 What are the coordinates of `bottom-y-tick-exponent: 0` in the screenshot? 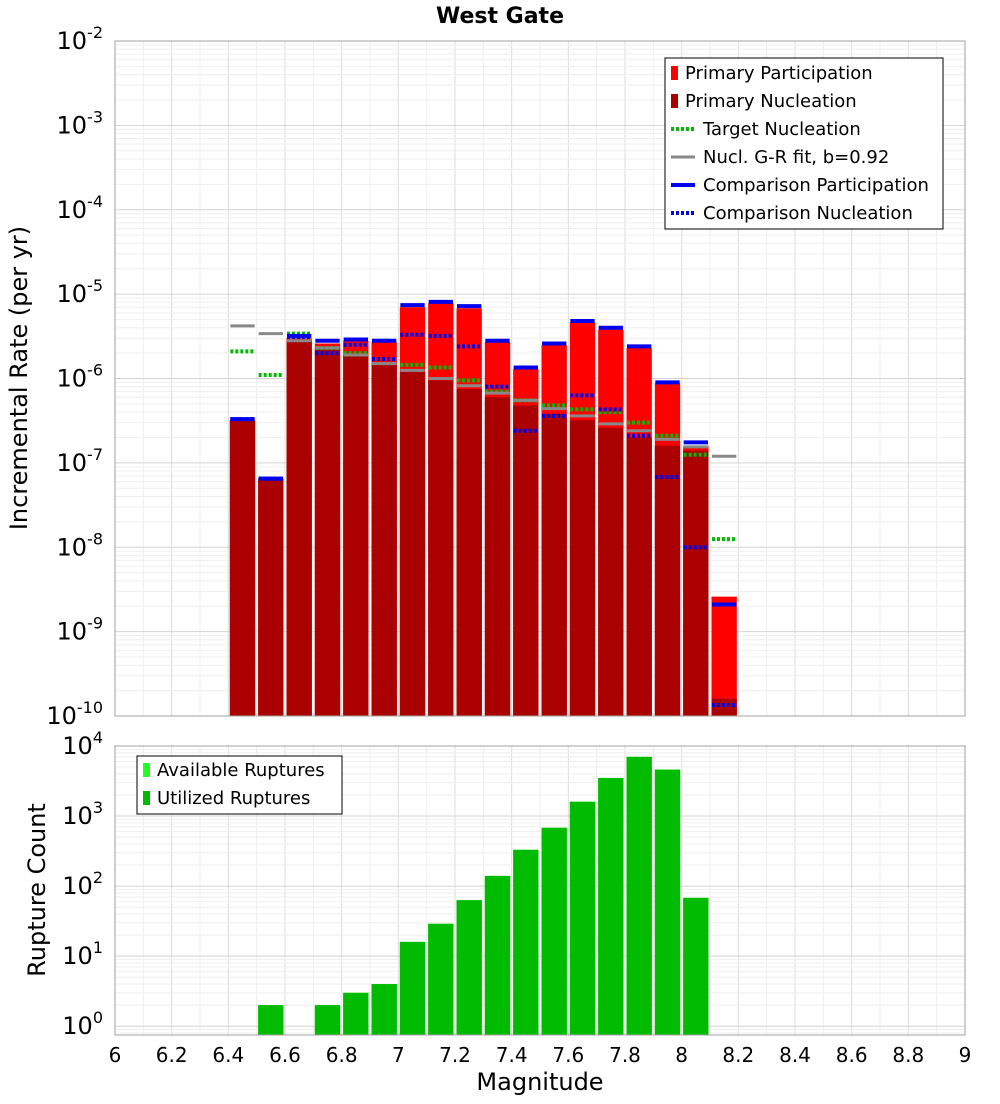 It's located at (98, 1017).